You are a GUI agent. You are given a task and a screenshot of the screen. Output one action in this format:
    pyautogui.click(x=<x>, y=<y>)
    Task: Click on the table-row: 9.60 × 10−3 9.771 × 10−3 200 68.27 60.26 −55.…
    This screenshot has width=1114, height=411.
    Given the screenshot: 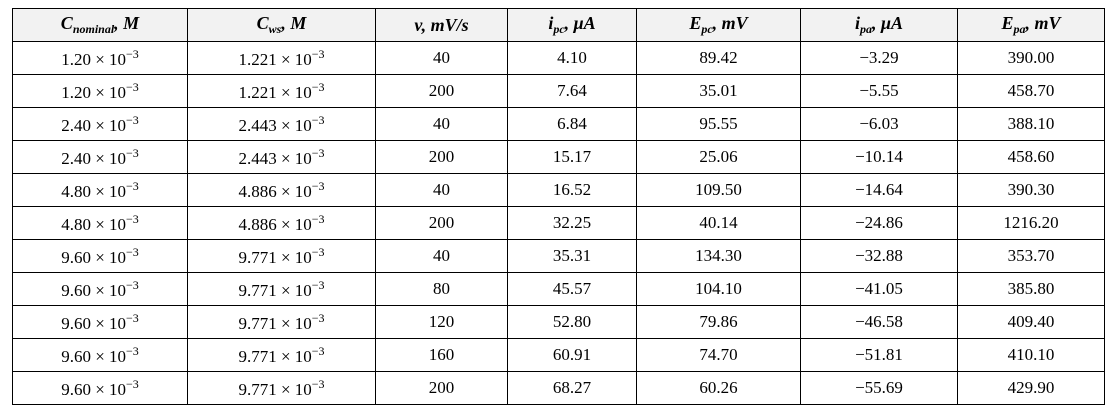 What is the action you would take?
    pyautogui.click(x=558, y=388)
    